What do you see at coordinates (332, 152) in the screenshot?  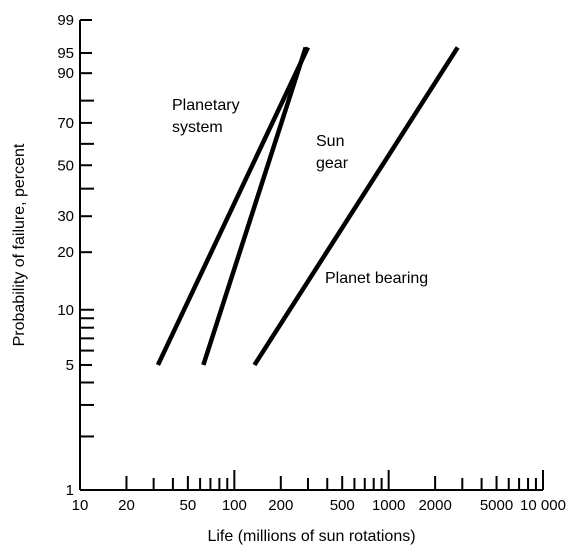 I see `annotation-sun-gear: Sun gear` at bounding box center [332, 152].